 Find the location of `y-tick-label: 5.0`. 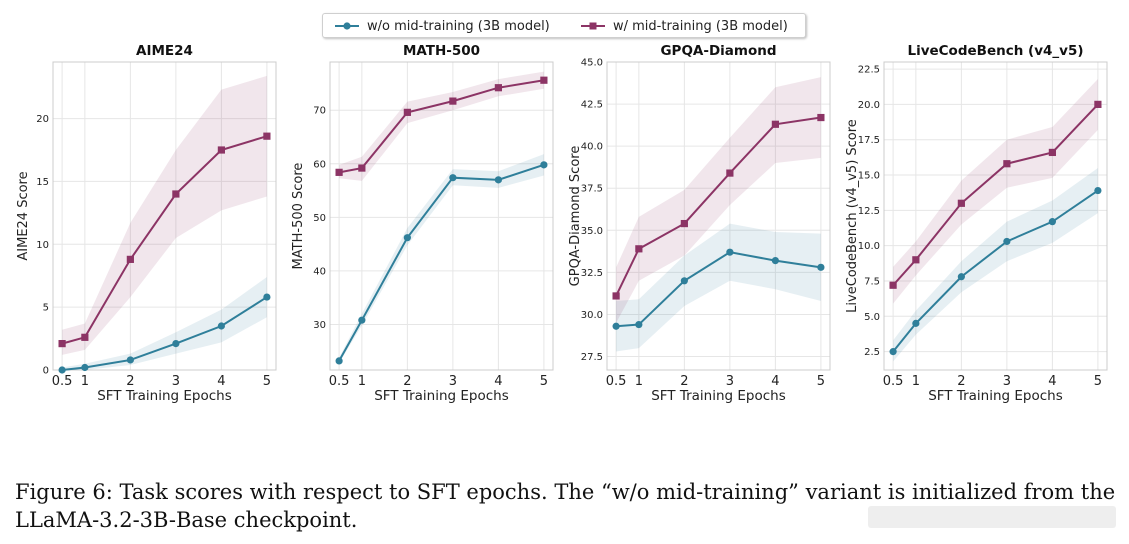

y-tick-label: 5.0 is located at coordinates (872, 317).